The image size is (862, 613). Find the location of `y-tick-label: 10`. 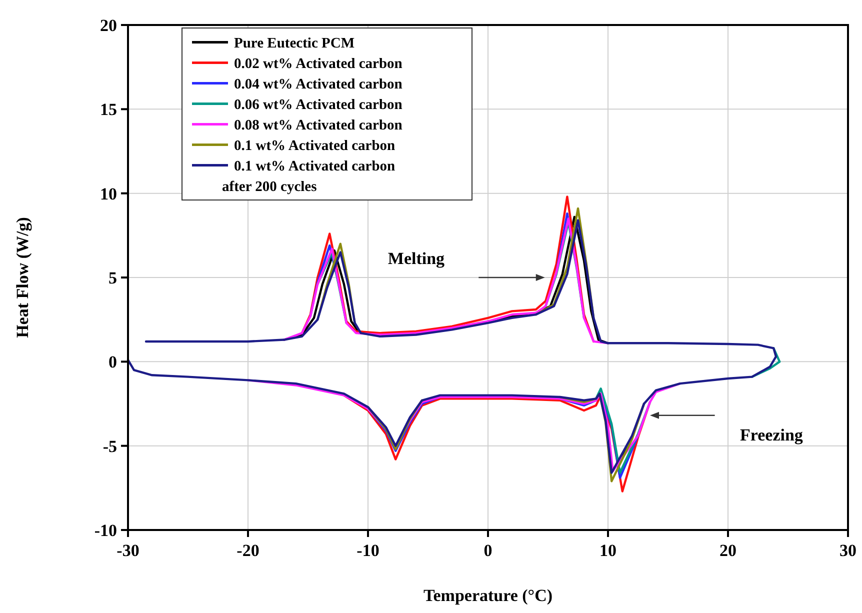

y-tick-label: 10 is located at coordinates (108, 194).